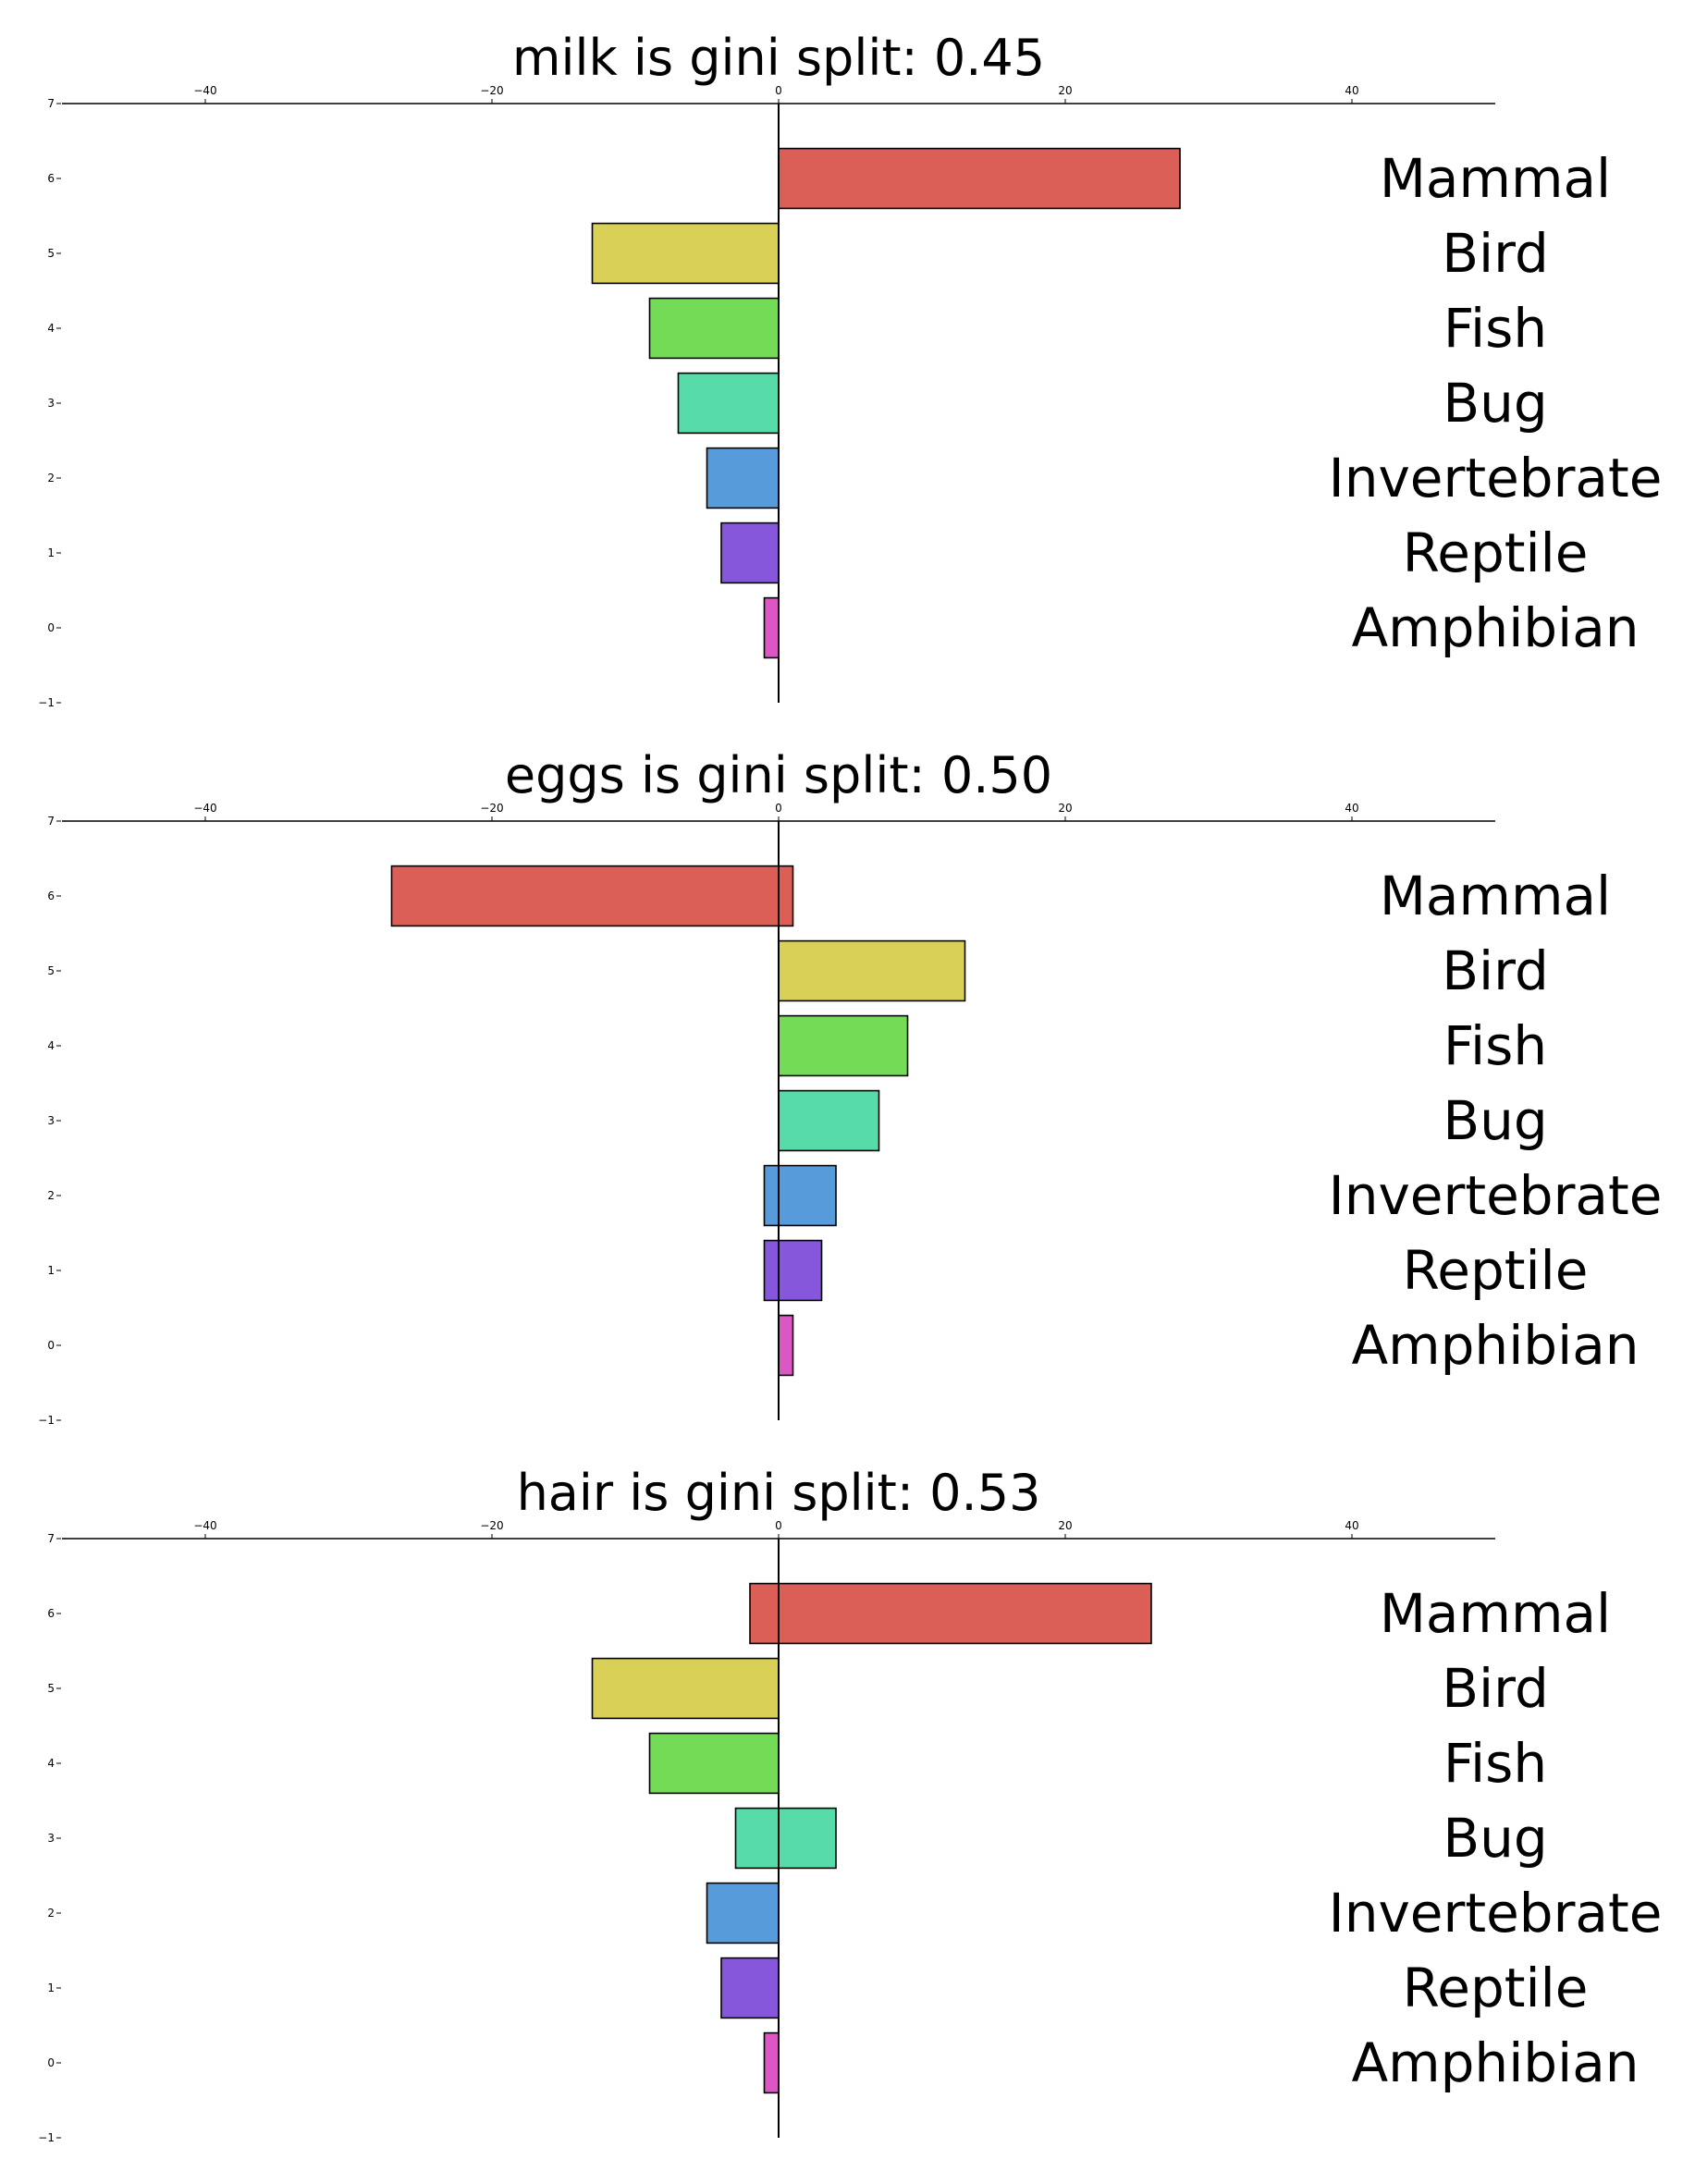  What do you see at coordinates (786, 1345) in the screenshot?
I see `bar-amphibian-positive` at bounding box center [786, 1345].